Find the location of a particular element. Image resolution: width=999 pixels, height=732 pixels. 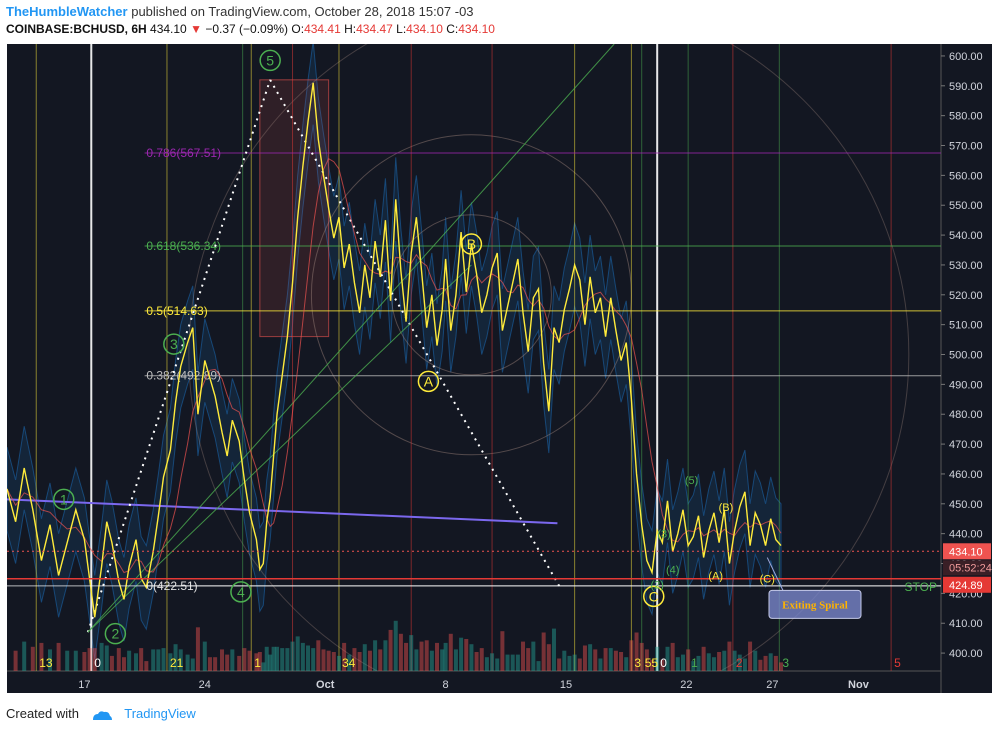

sub-wave-label: (2) is located at coordinates (656, 585).